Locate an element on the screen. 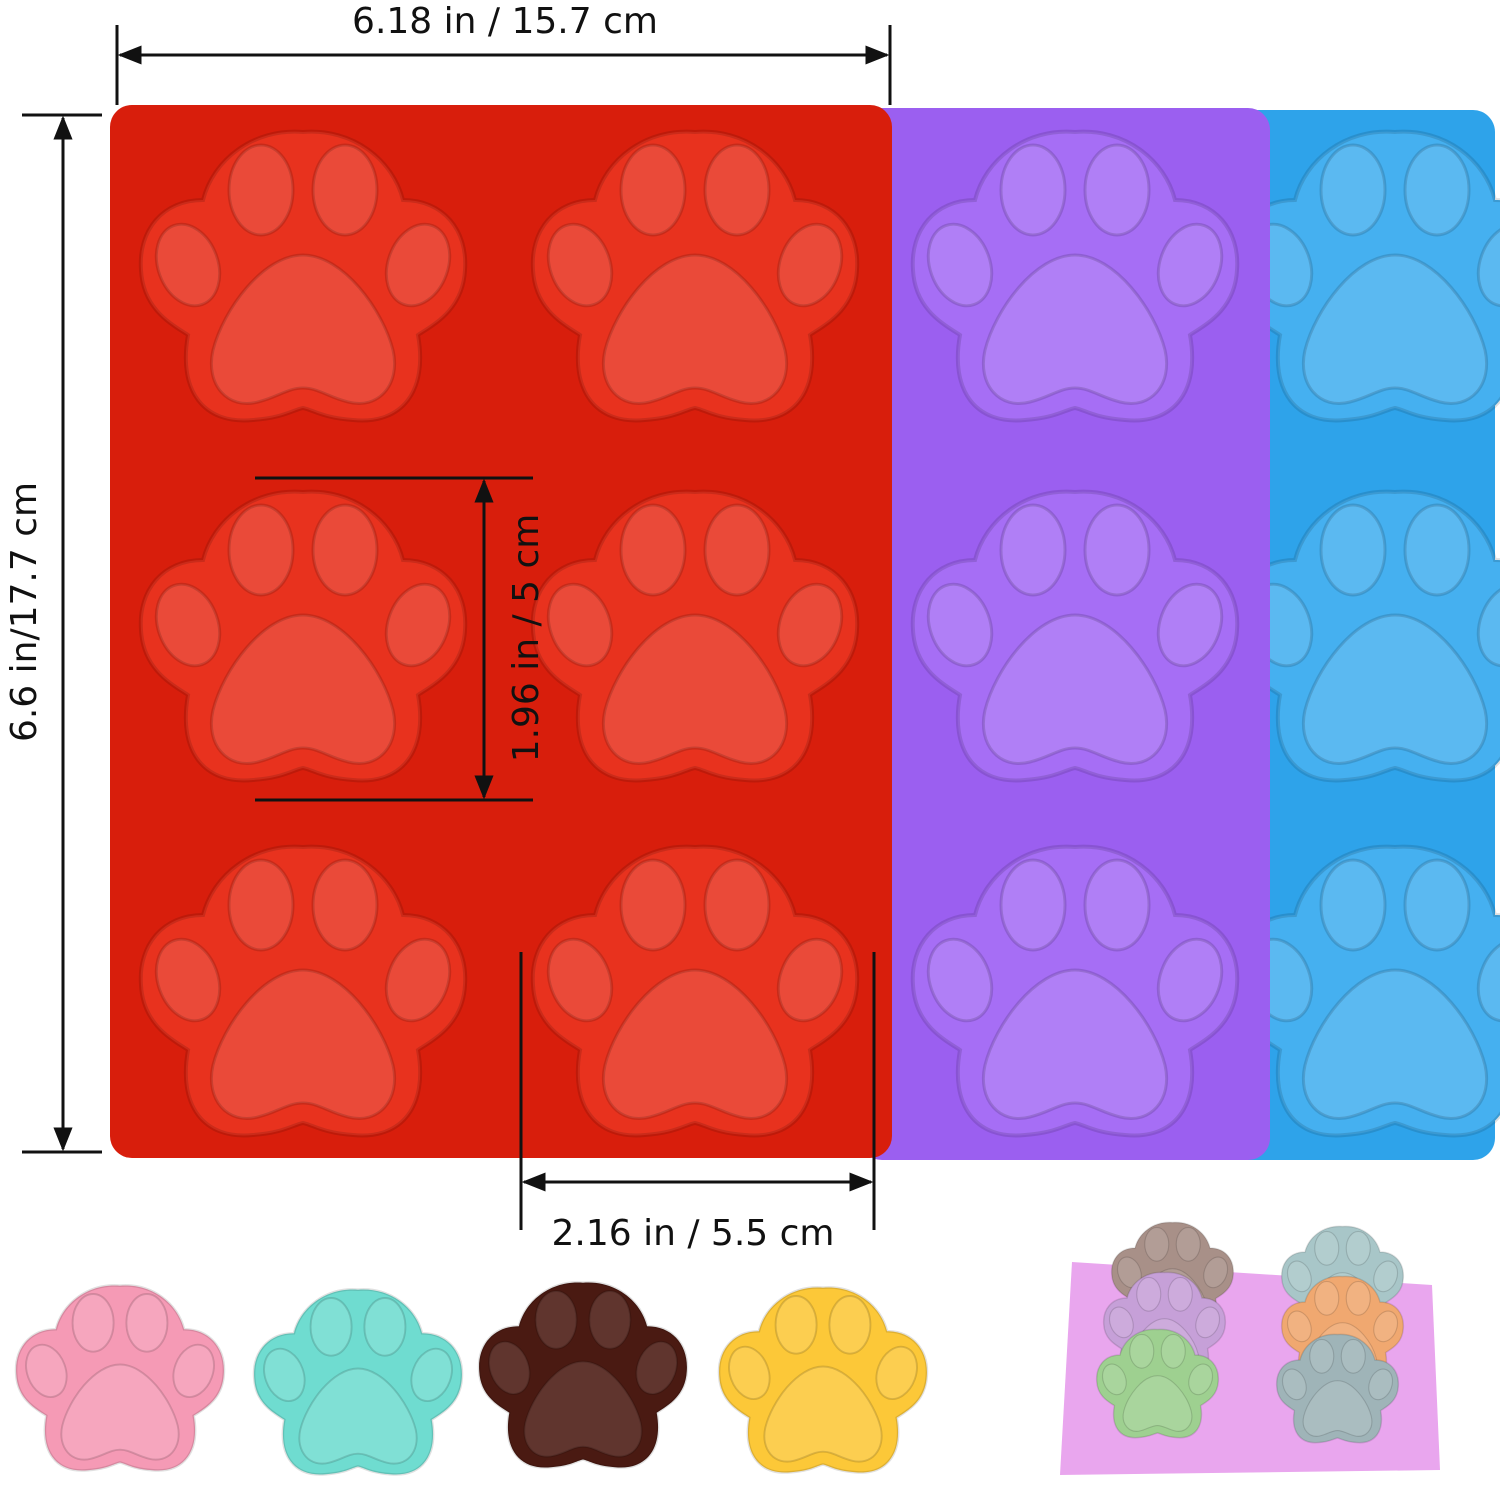 This screenshot has height=1499, width=1500. mini-tray is located at coordinates (1250, 1348).